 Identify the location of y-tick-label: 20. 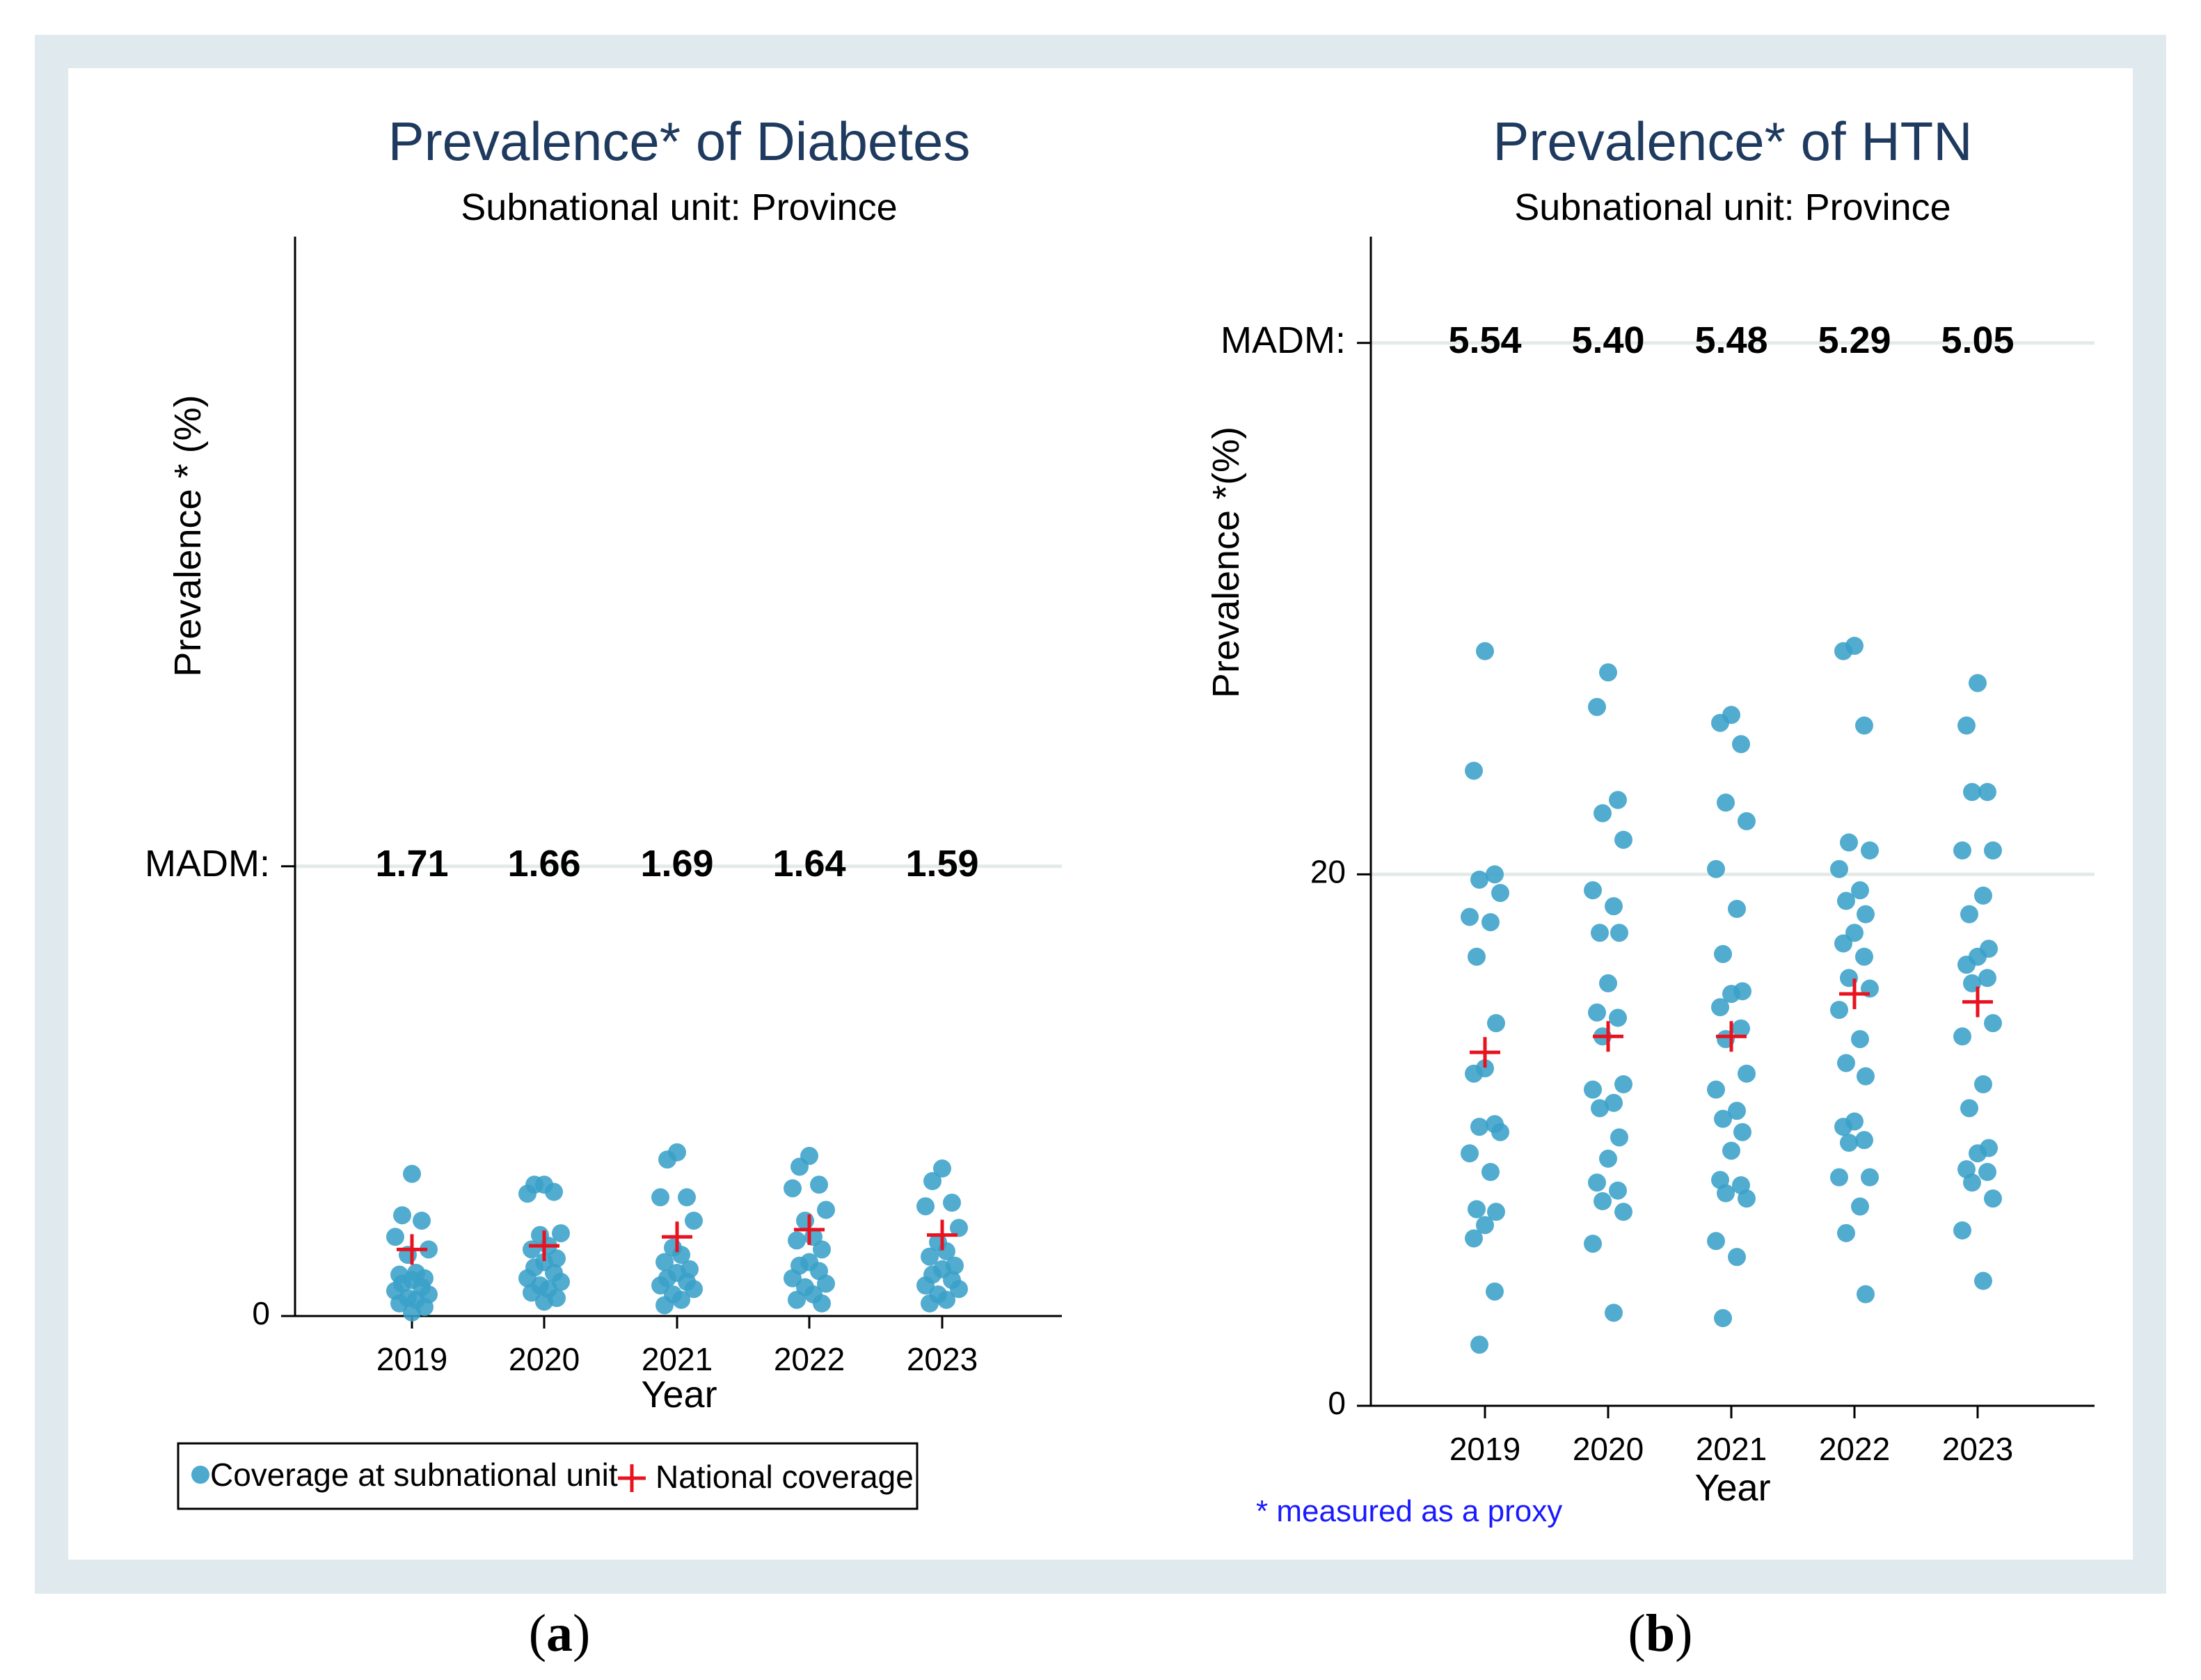
(1328, 872).